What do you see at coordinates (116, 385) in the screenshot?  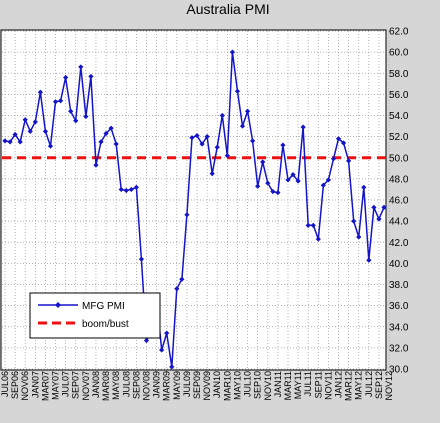 I see `x-tick-label: MAY08` at bounding box center [116, 385].